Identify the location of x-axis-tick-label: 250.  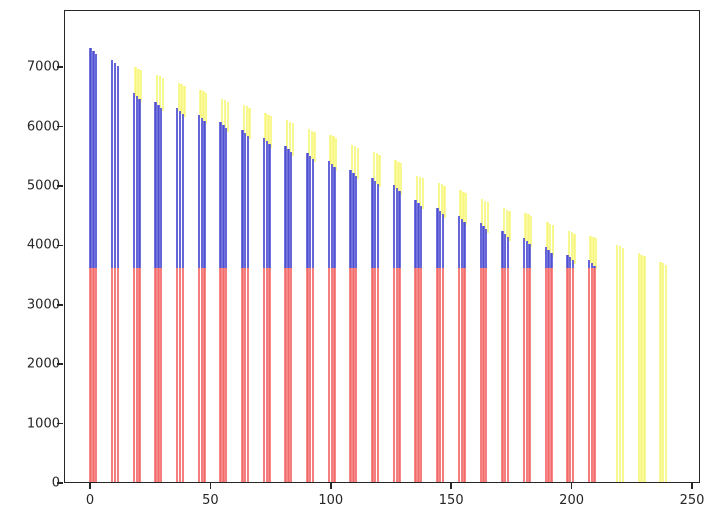
(692, 500).